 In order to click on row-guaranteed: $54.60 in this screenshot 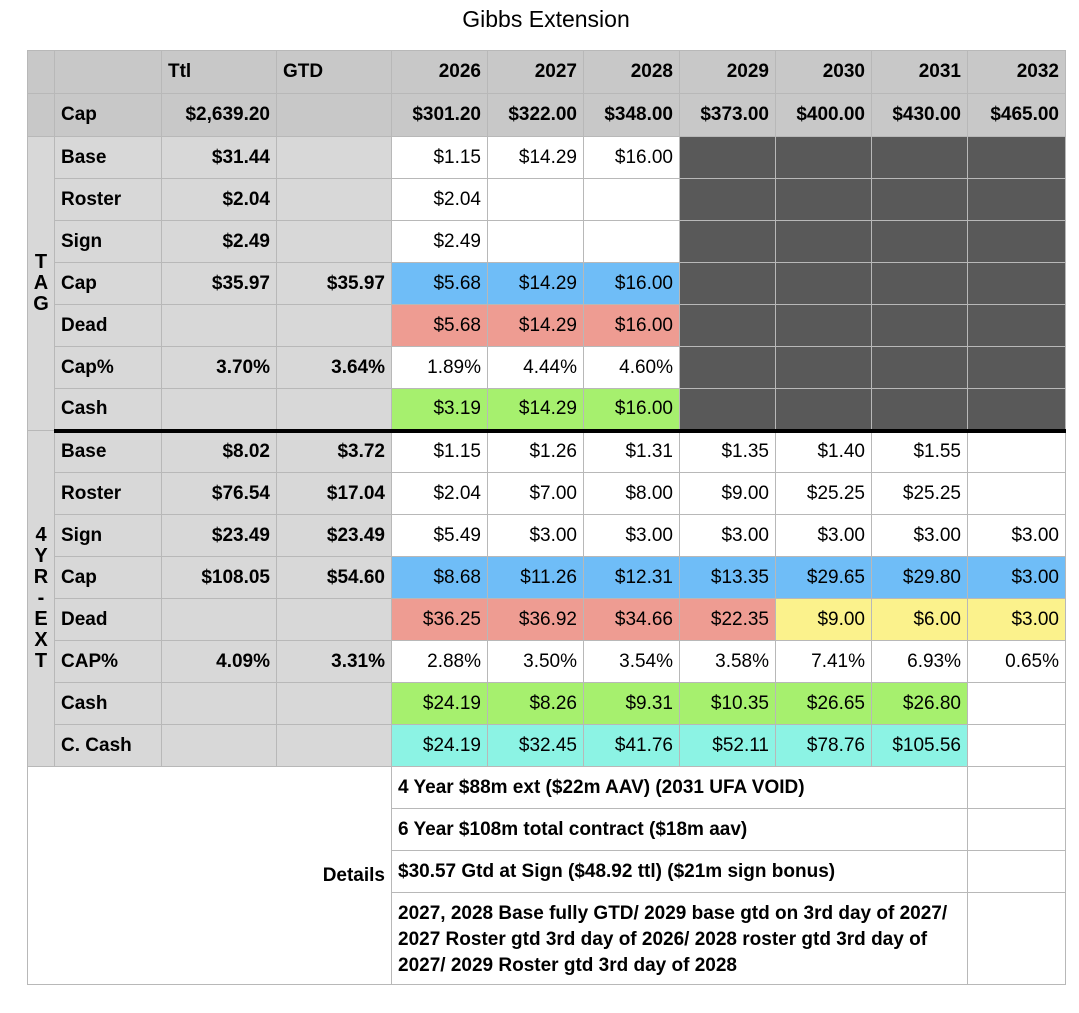, I will do `click(334, 577)`.